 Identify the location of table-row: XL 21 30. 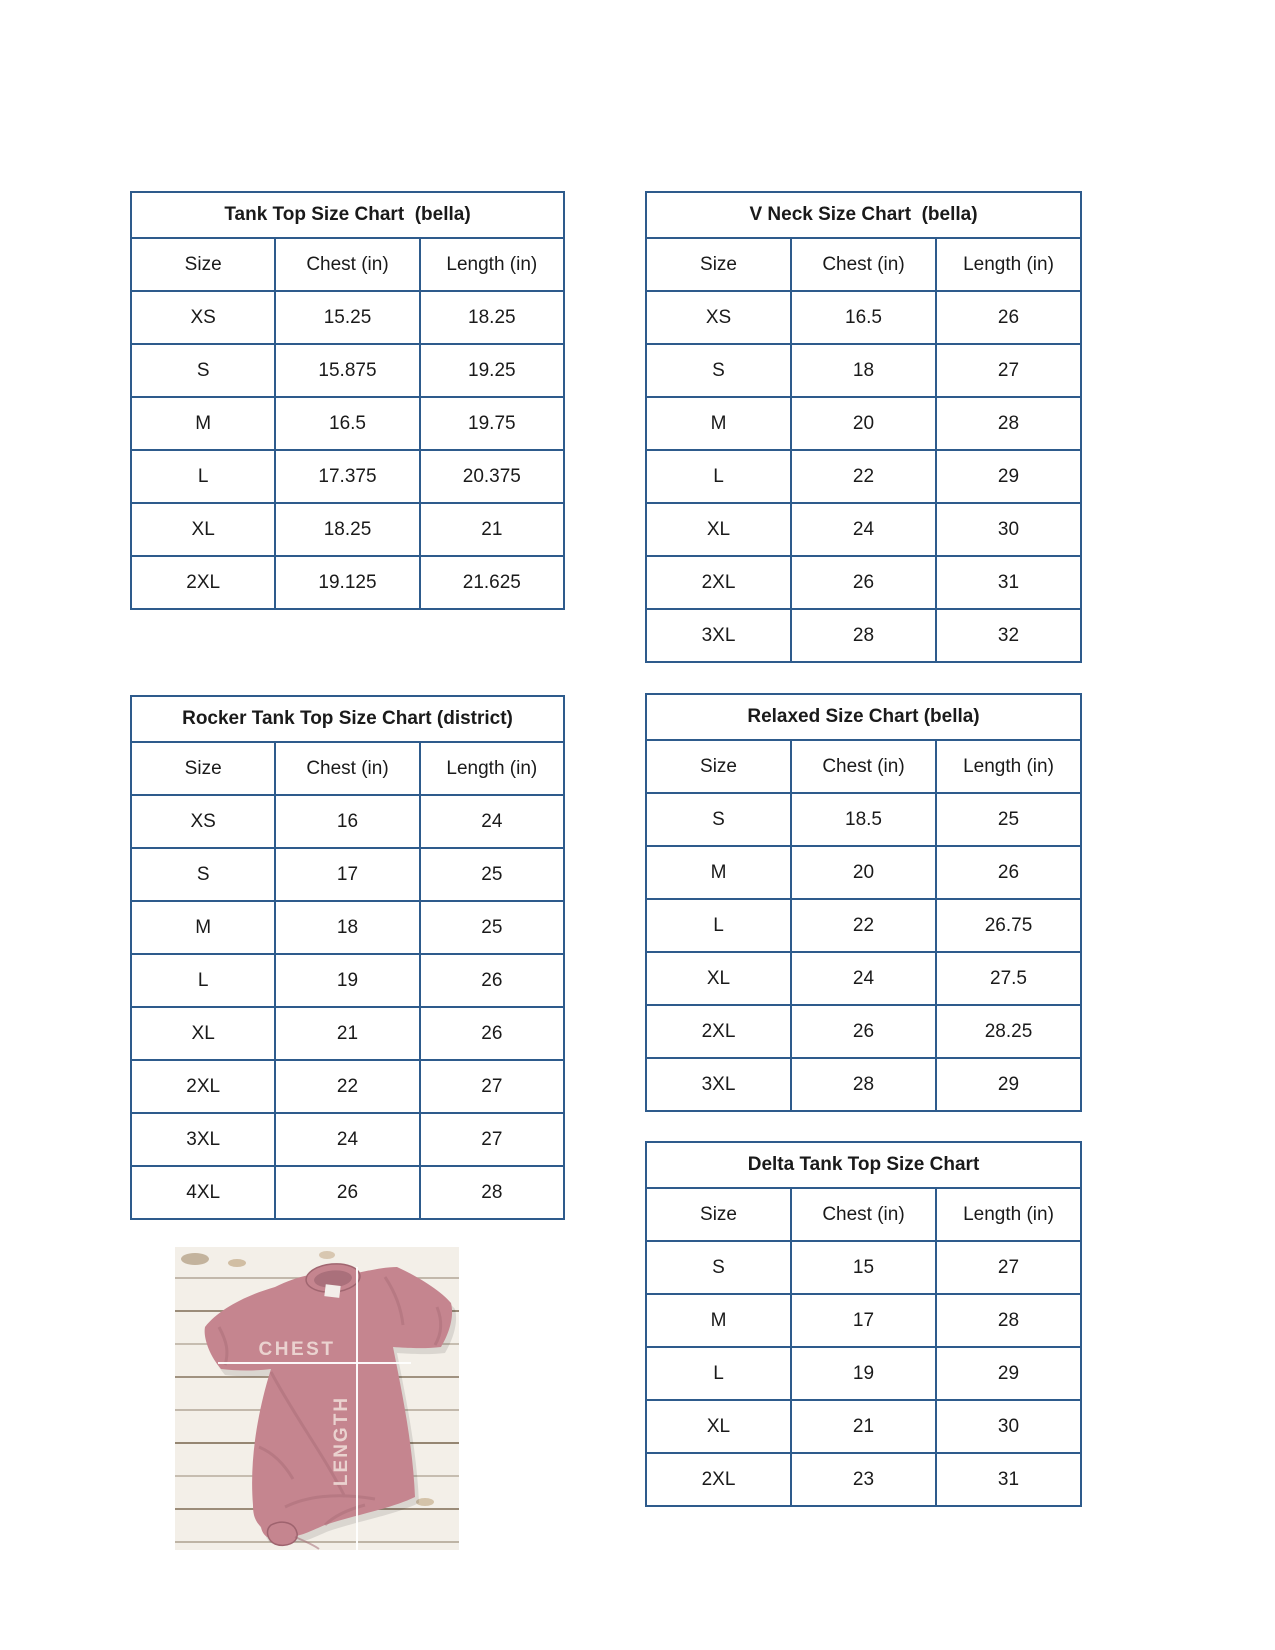
(863, 1426).